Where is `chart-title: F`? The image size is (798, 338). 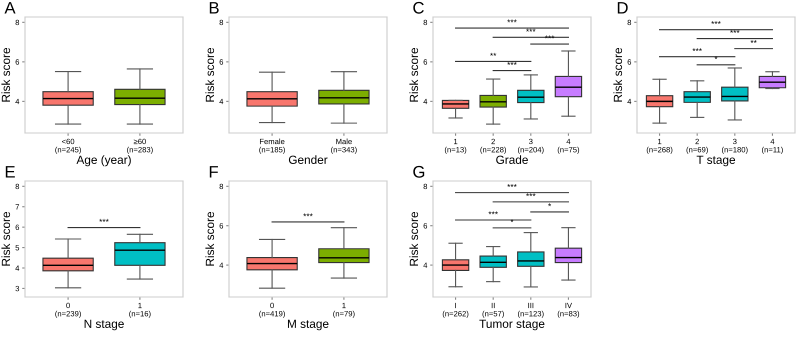 chart-title: F is located at coordinates (214, 172).